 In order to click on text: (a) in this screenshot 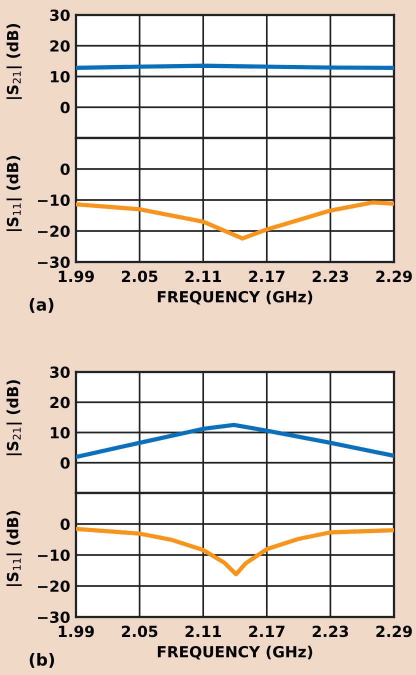, I will do `click(42, 305)`.